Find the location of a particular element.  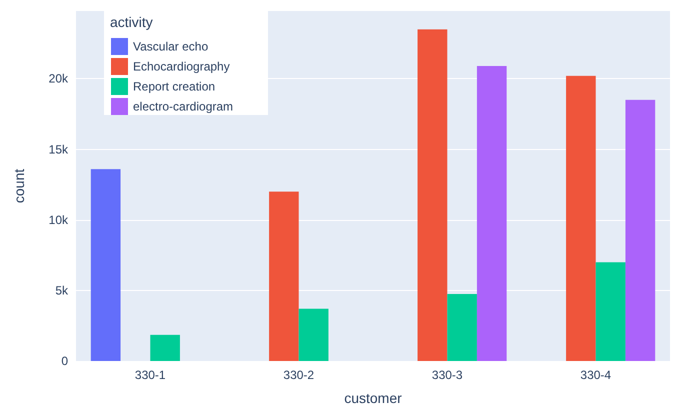

x-tick-label: 330-3 is located at coordinates (447, 375).